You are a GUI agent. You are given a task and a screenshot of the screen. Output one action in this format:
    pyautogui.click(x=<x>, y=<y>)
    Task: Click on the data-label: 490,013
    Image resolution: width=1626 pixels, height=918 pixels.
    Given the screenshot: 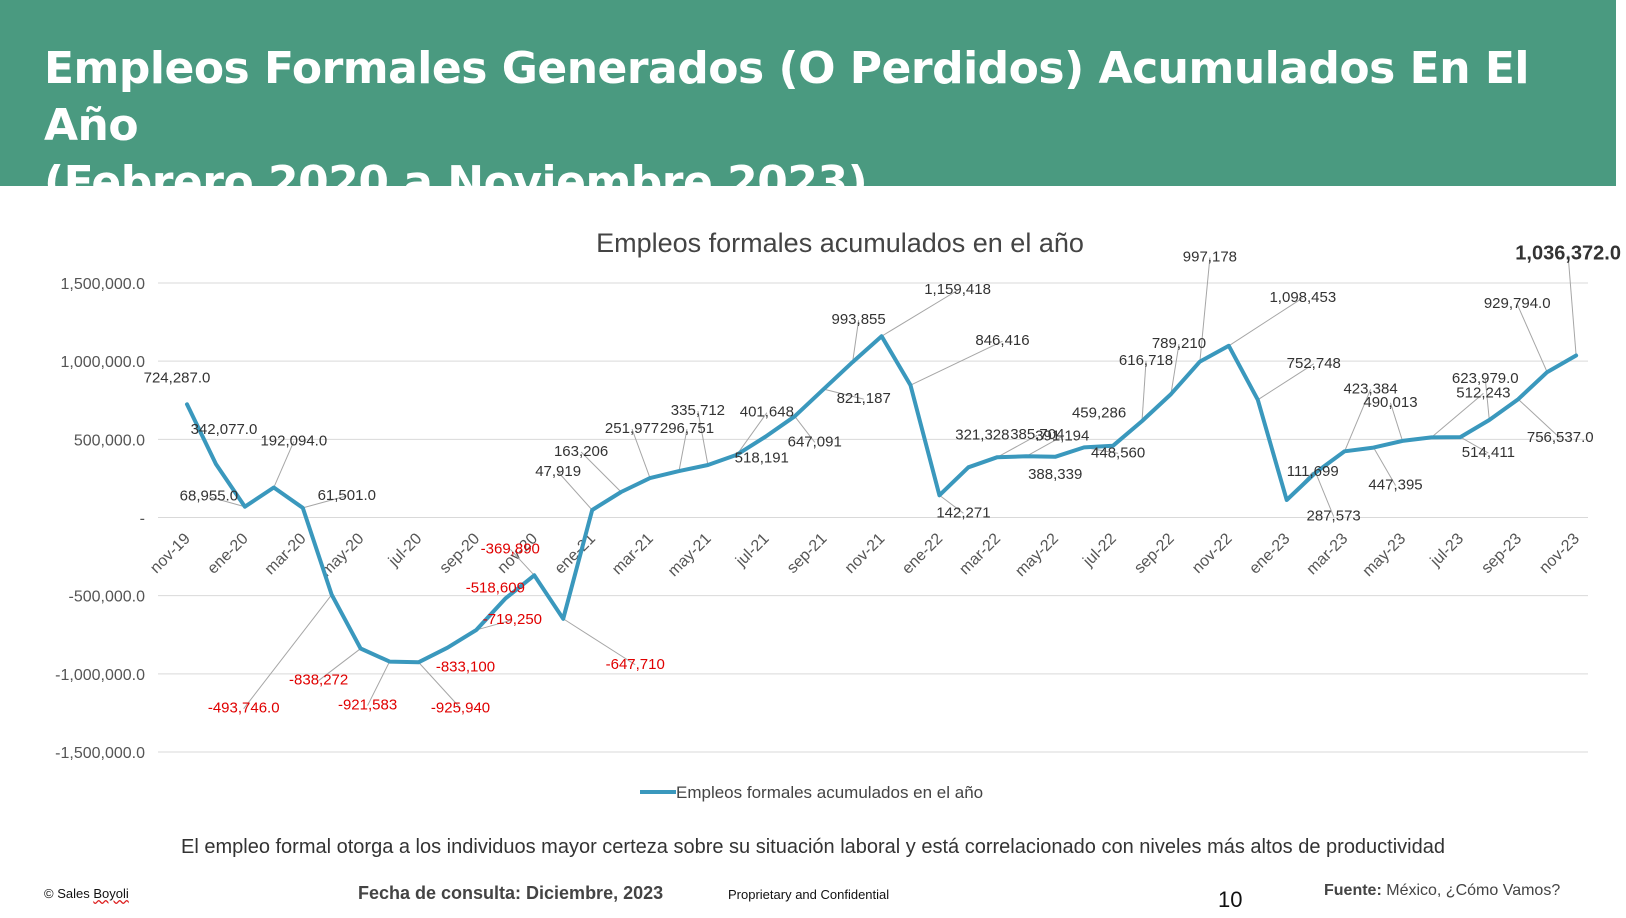 What is the action you would take?
    pyautogui.click(x=1390, y=402)
    